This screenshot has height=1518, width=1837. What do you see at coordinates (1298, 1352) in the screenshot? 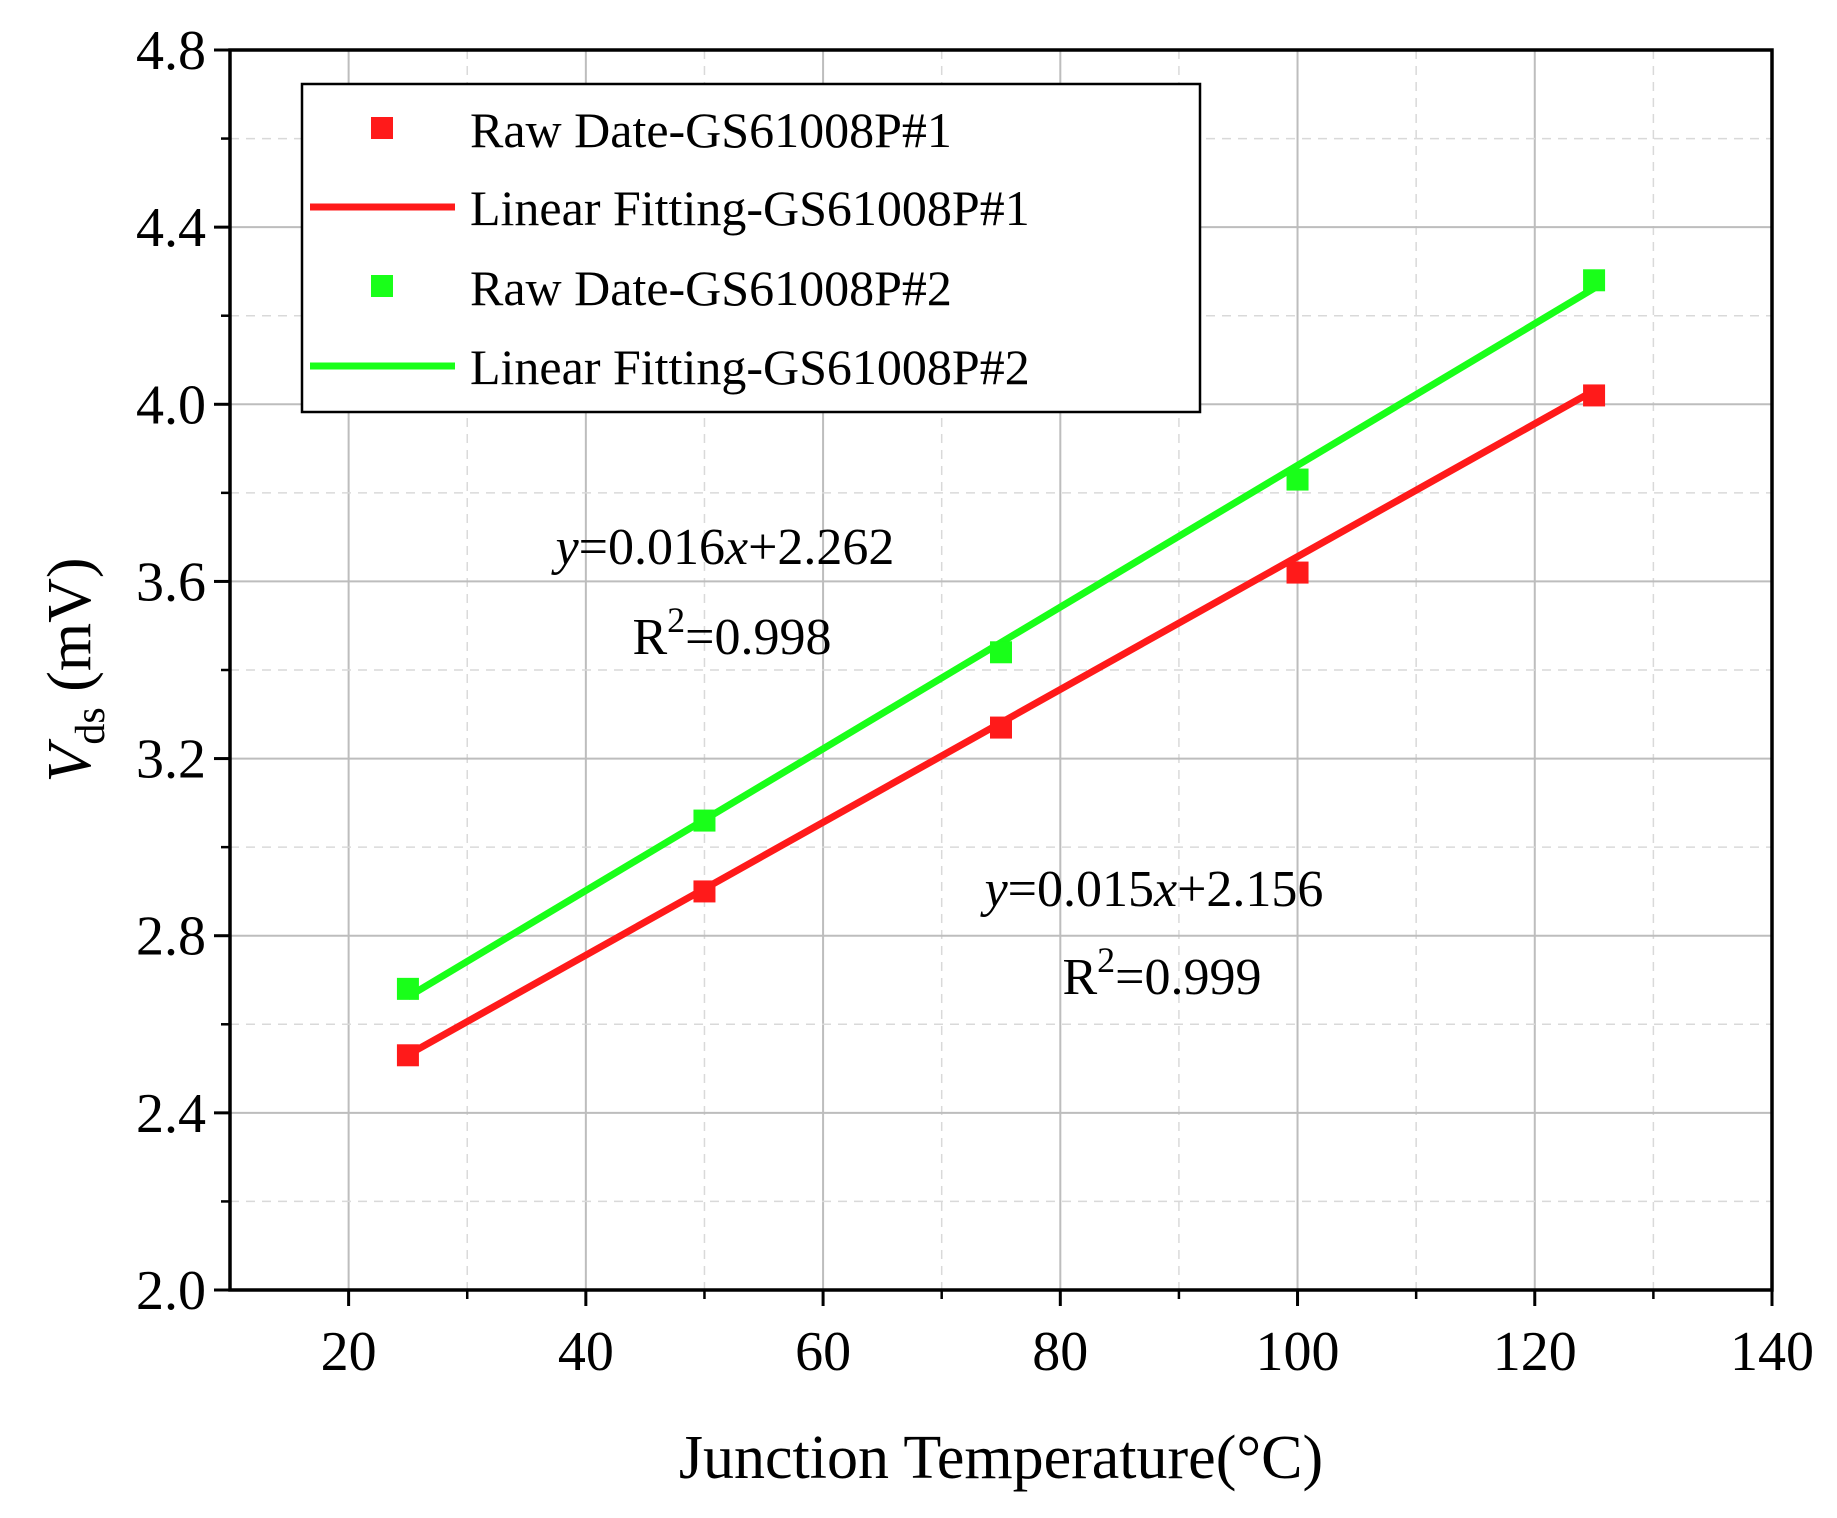
I see `x-tick-label: 100` at bounding box center [1298, 1352].